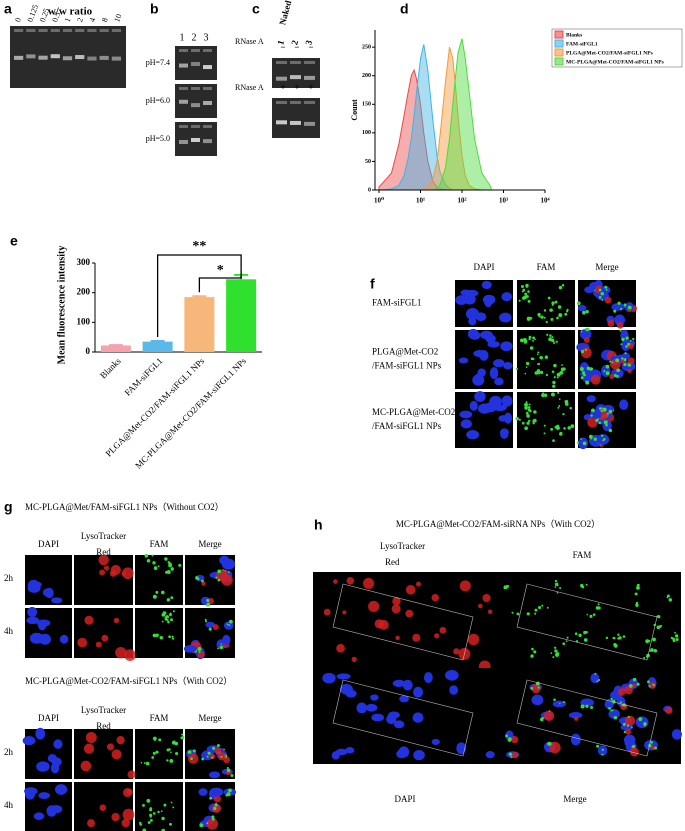 The image size is (685, 831). I want to click on row-label: 4h, so click(9, 631).